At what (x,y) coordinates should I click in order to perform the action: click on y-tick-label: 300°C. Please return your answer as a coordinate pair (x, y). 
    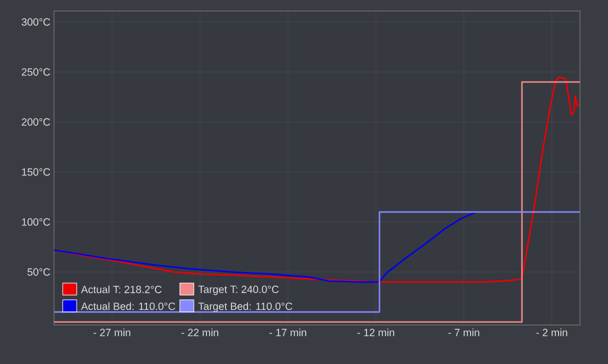
    Looking at the image, I should click on (36, 22).